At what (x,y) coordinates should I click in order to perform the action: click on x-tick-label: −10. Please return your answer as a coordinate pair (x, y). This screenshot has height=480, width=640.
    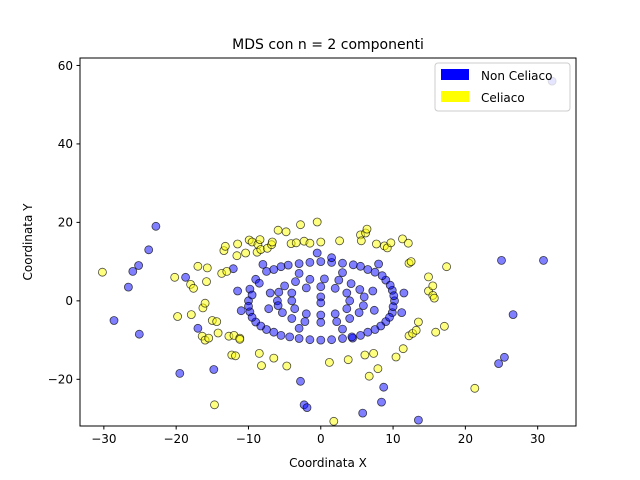
    Looking at the image, I should click on (248, 439).